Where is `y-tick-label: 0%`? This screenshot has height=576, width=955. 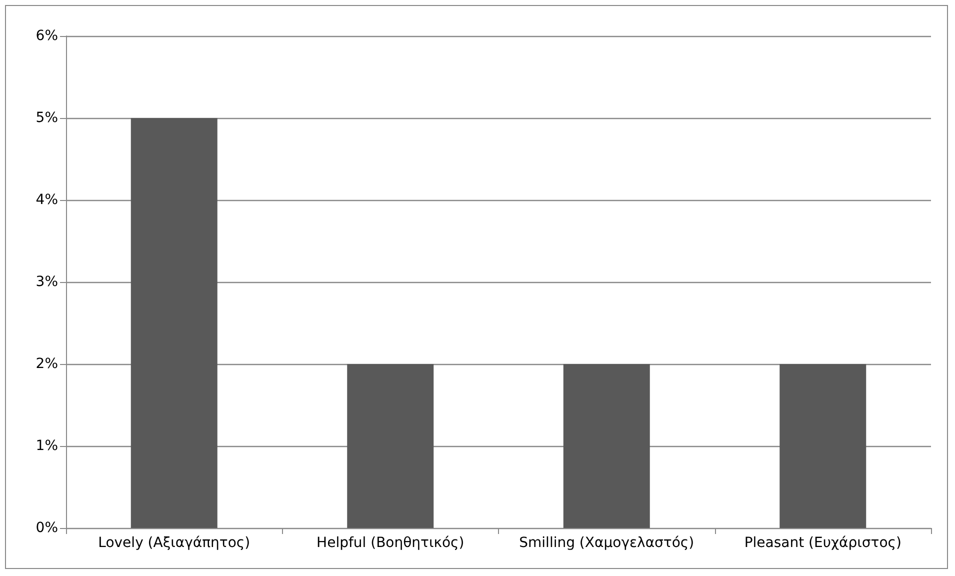
y-tick-label: 0% is located at coordinates (47, 528).